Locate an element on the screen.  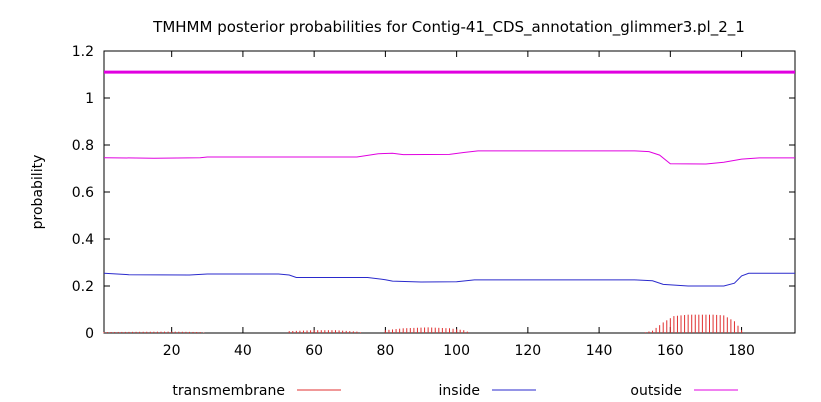
y-axis-label: probability is located at coordinates (38, 192).